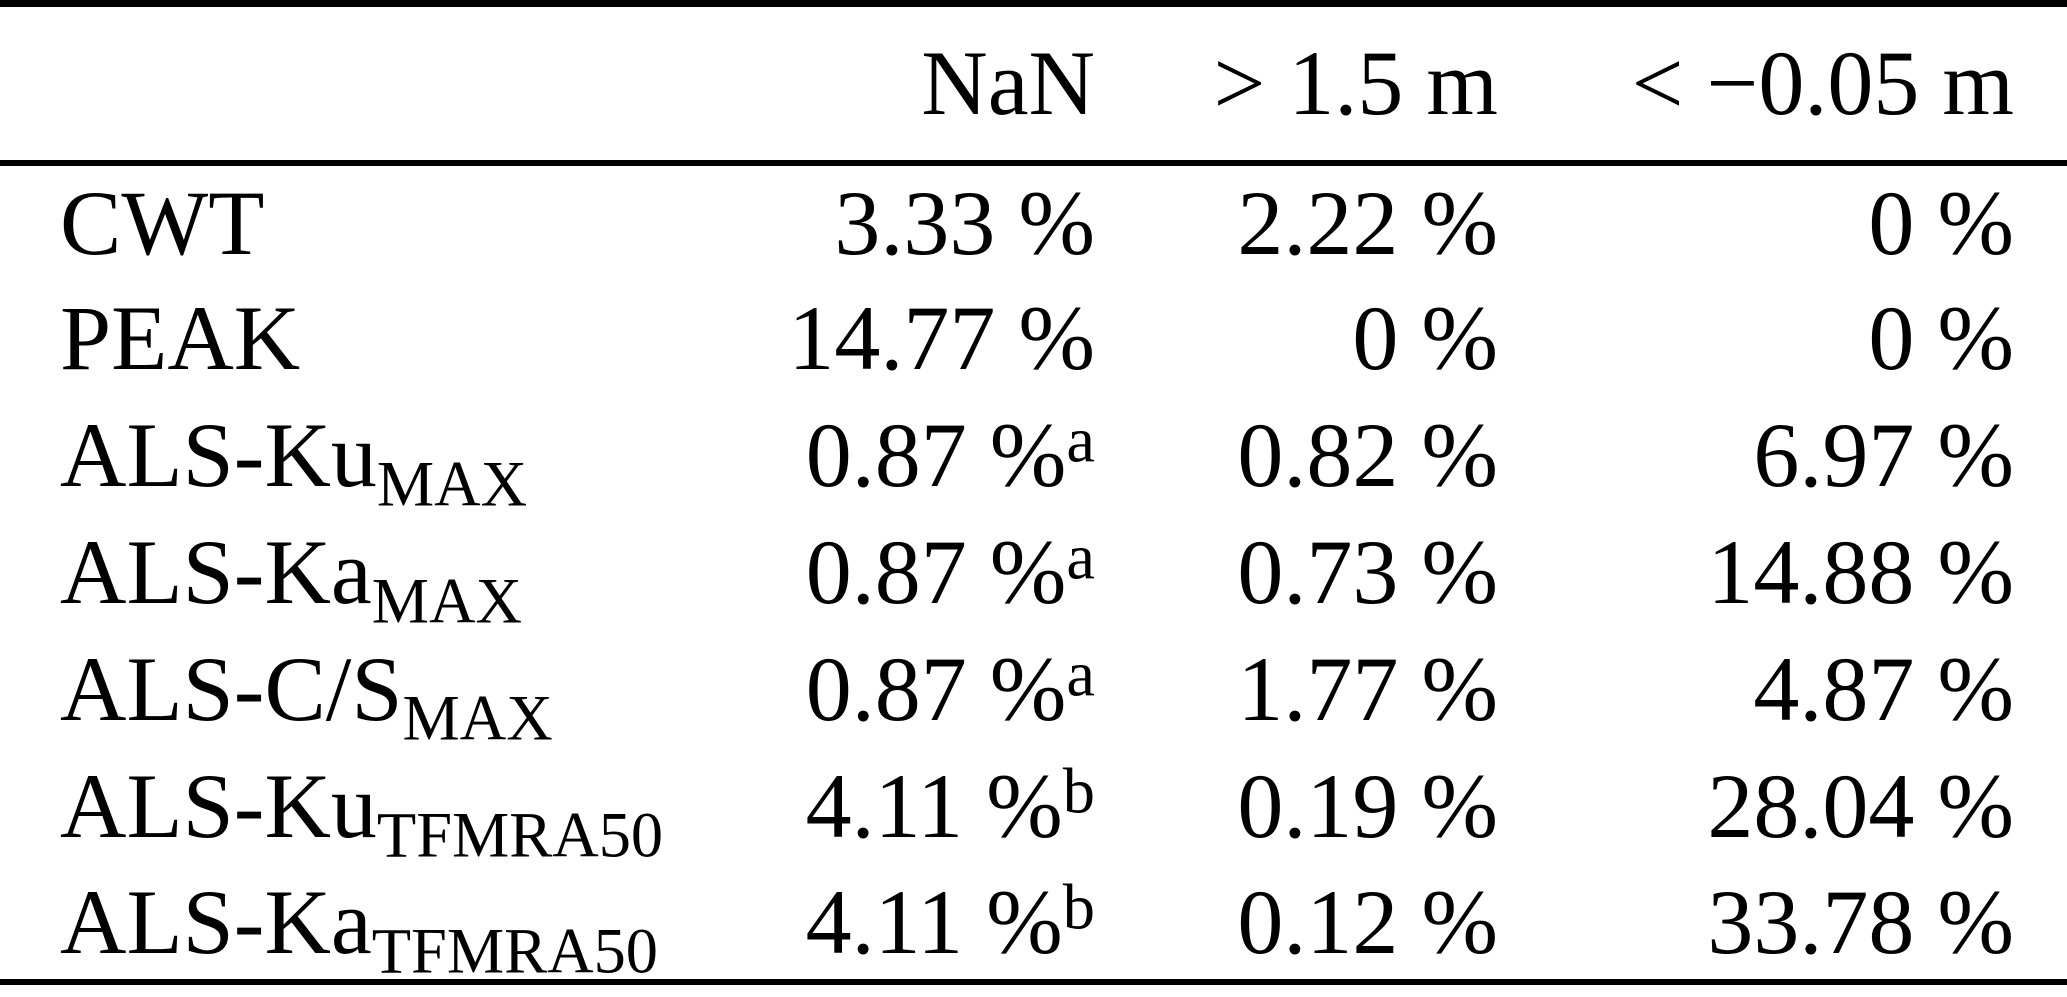 Image resolution: width=2067 pixels, height=997 pixels. I want to click on cell-value: 2.22 %, so click(1367, 222).